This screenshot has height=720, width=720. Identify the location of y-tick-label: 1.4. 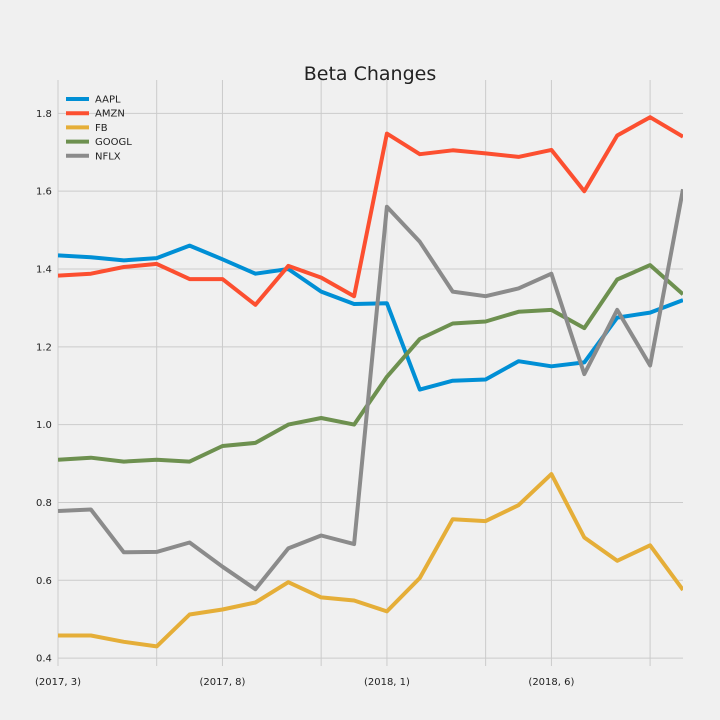
(44, 269).